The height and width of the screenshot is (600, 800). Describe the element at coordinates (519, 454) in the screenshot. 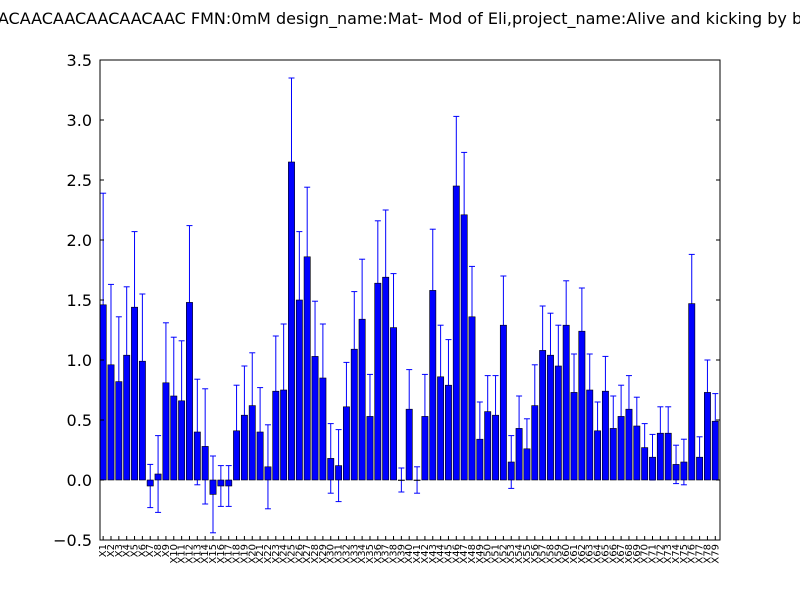

I see `bar-x54` at that location.